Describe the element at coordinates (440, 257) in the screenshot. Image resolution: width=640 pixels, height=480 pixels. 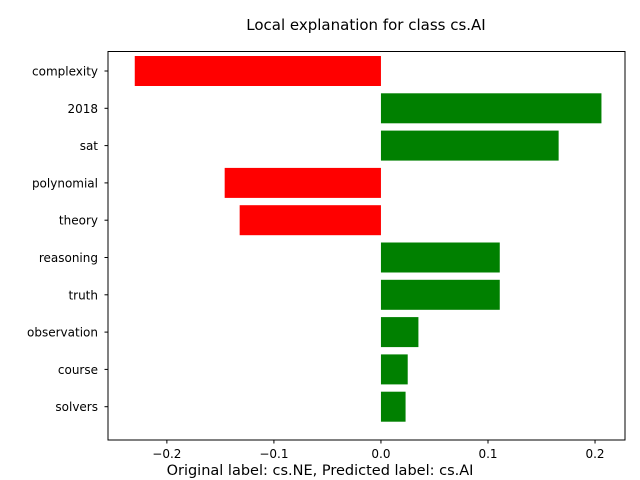
I see `bar-reasoning` at that location.